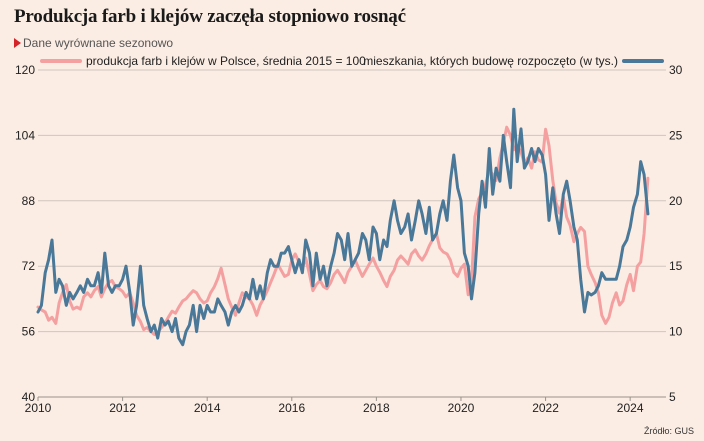 The width and height of the screenshot is (704, 441). What do you see at coordinates (672, 397) in the screenshot?
I see `y-right-tick-5: 5` at bounding box center [672, 397].